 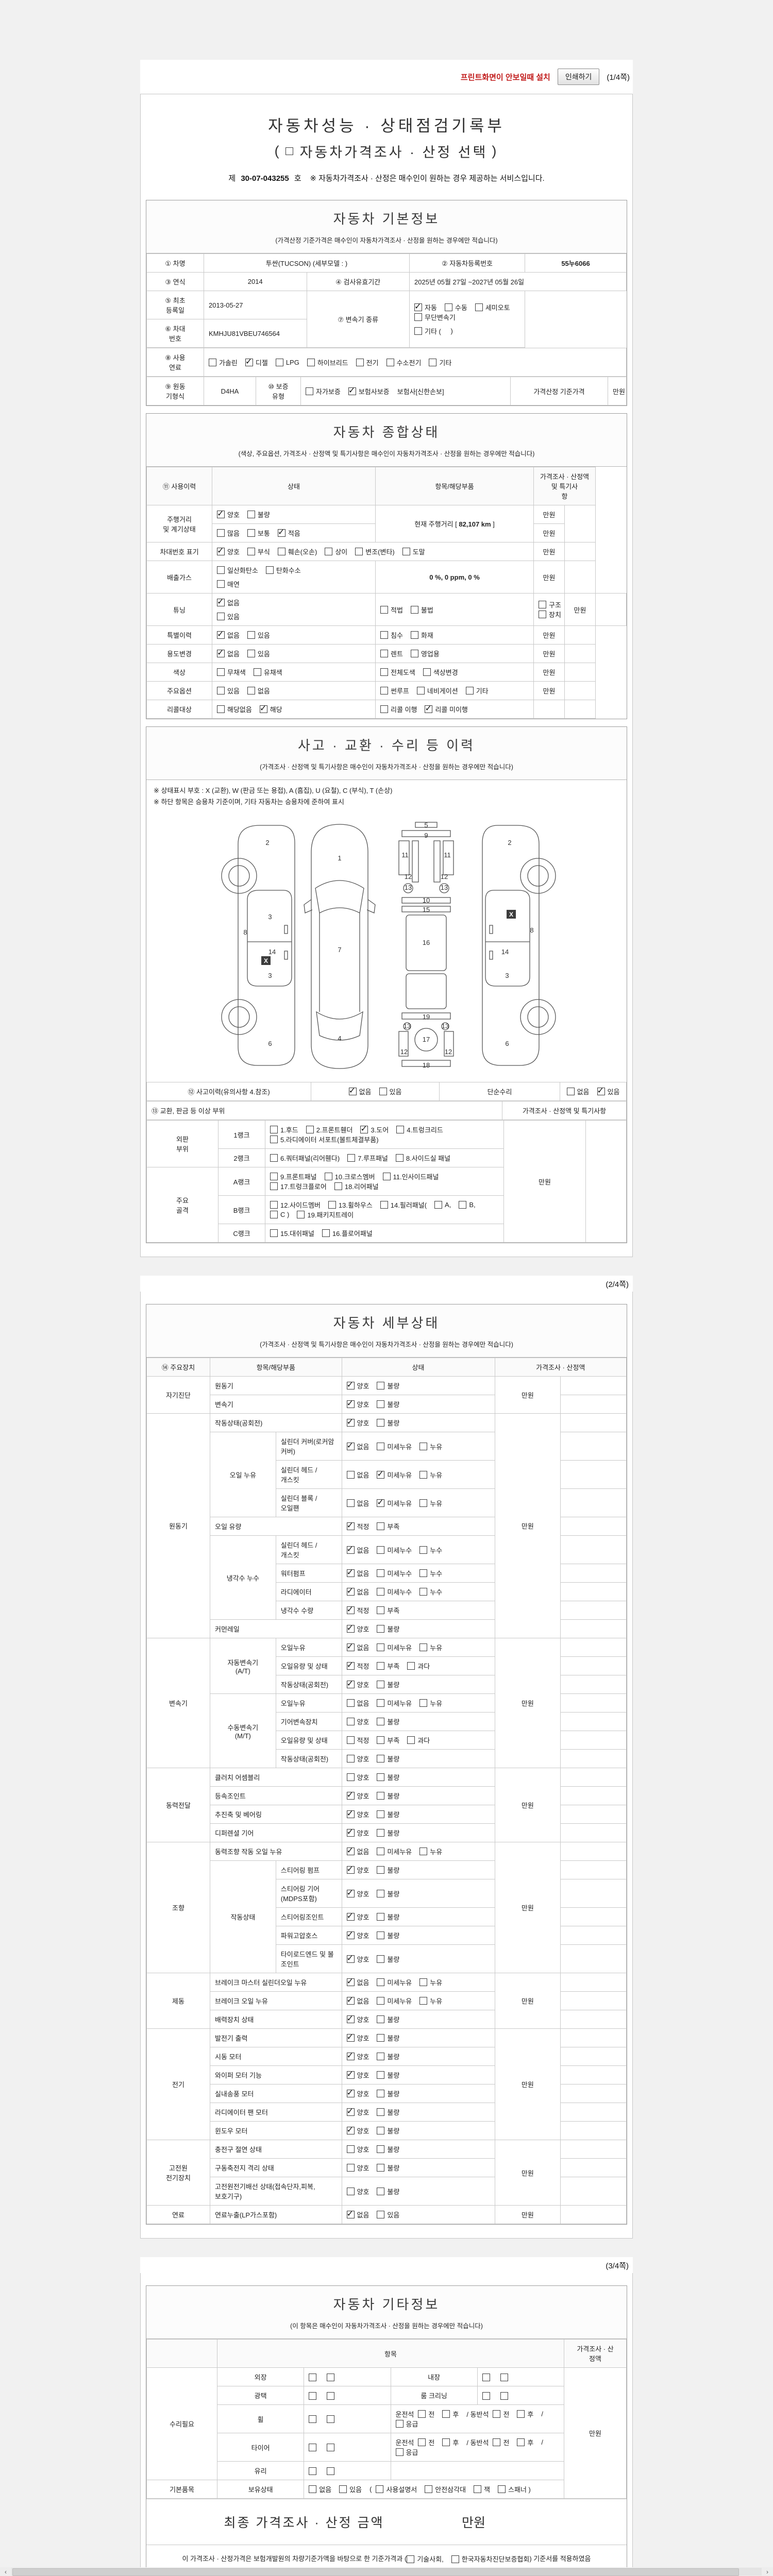 What do you see at coordinates (505, 77) in the screenshot?
I see `print-install-note: 프린트화면이 안보일때 설치` at bounding box center [505, 77].